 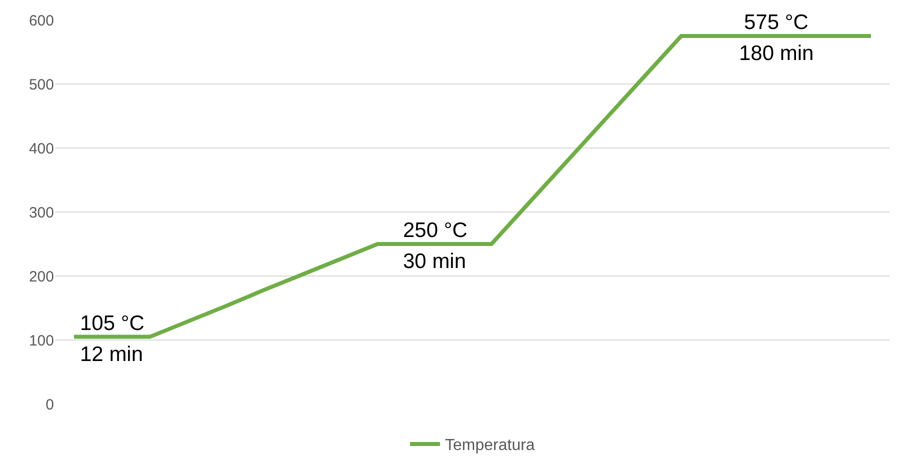 I want to click on y-tick-label: 200, so click(x=41, y=277).